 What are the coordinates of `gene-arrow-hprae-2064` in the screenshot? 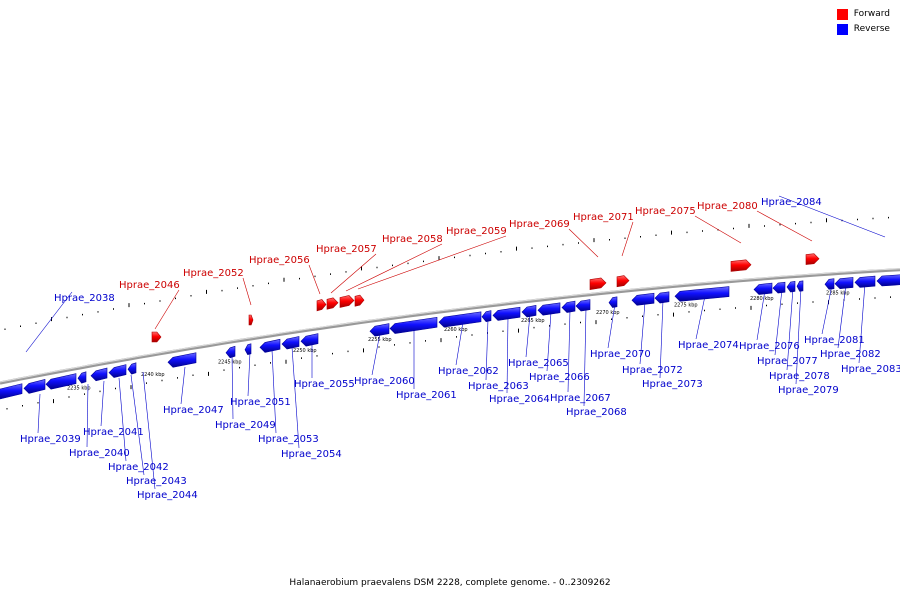 It's located at (506, 313).